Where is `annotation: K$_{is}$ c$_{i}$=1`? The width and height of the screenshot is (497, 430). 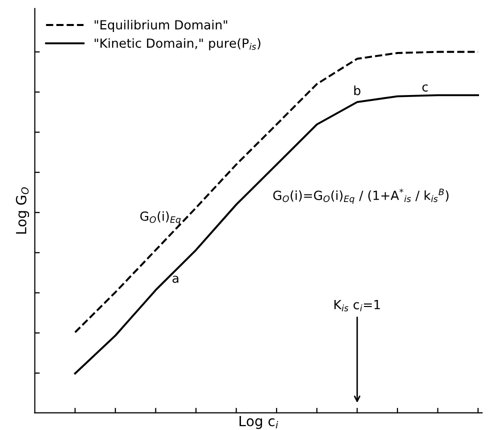
annotation: K$_{is}$ c$_{i}$=1 is located at coordinates (357, 306).